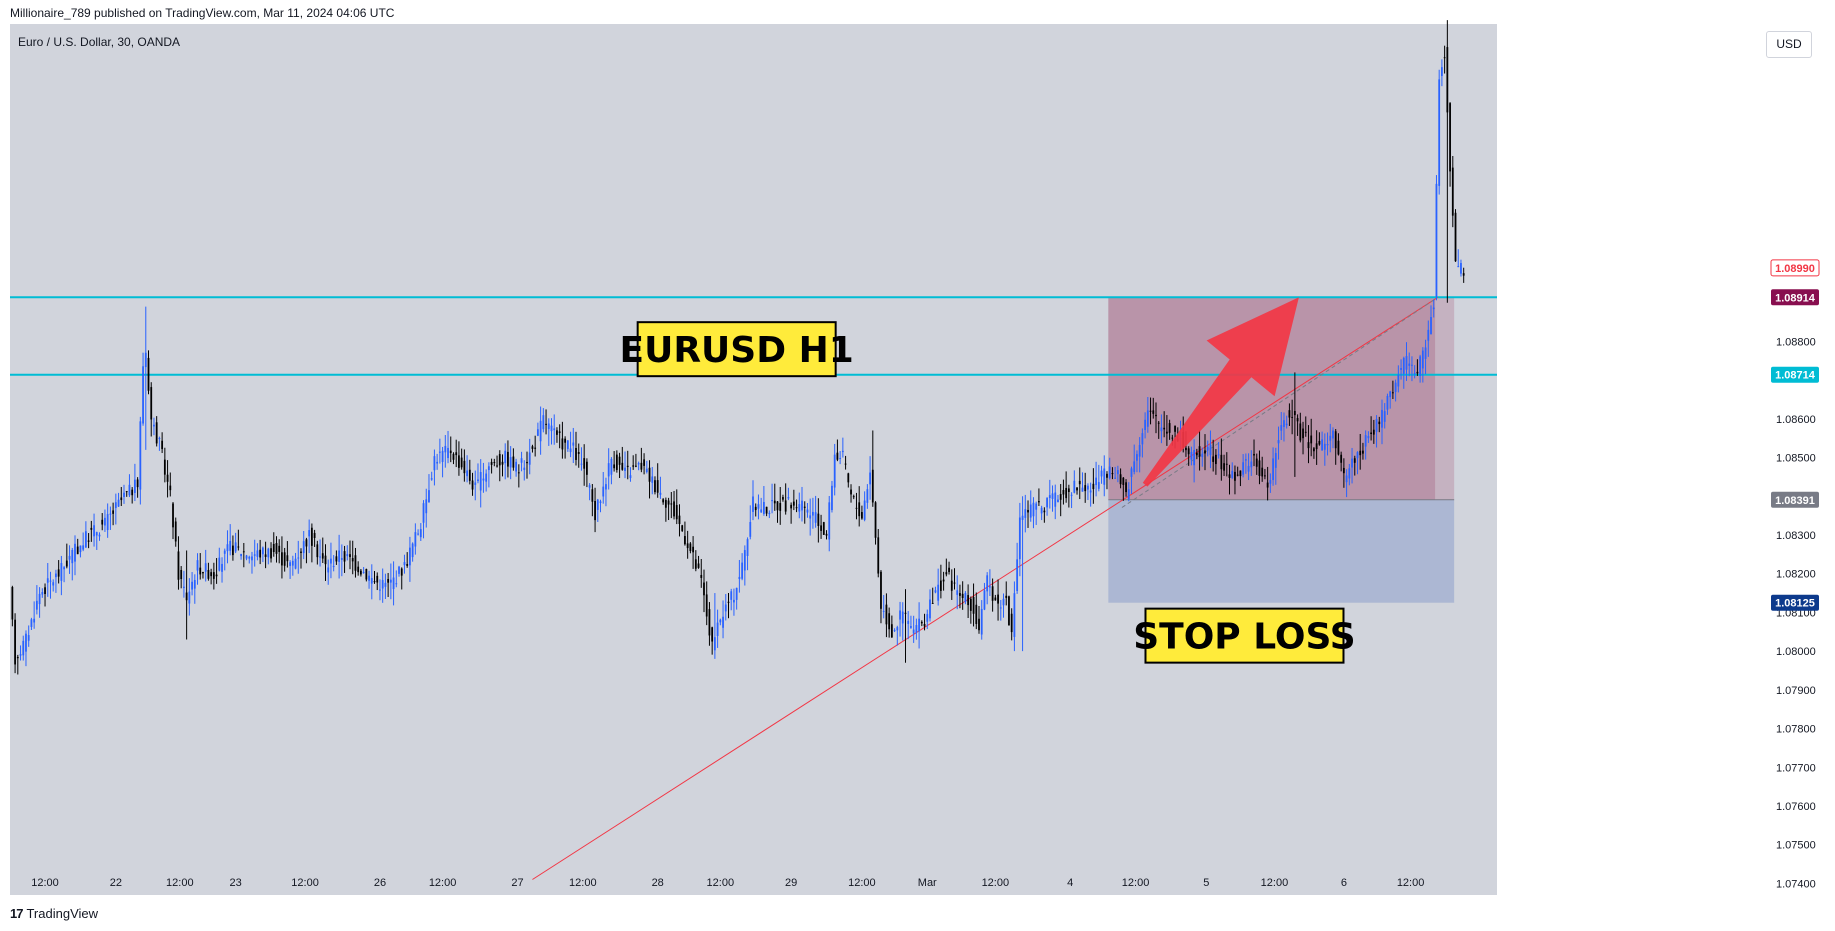  What do you see at coordinates (791, 883) in the screenshot?
I see `time-tick: 29` at bounding box center [791, 883].